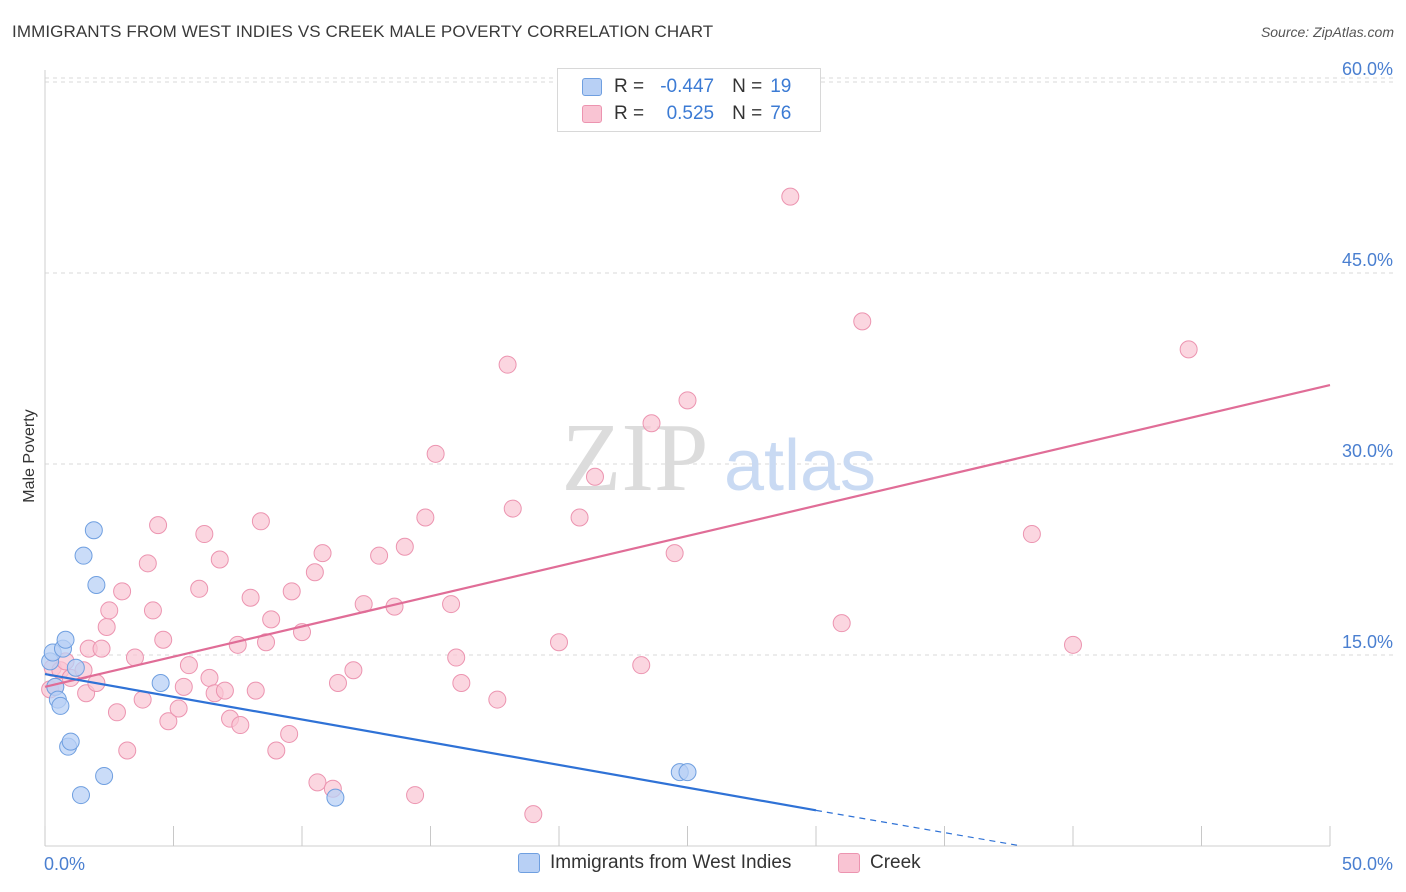  Describe the element at coordinates (671, 862) in the screenshot. I see `legend-label: Immigrants from West Indies` at that location.